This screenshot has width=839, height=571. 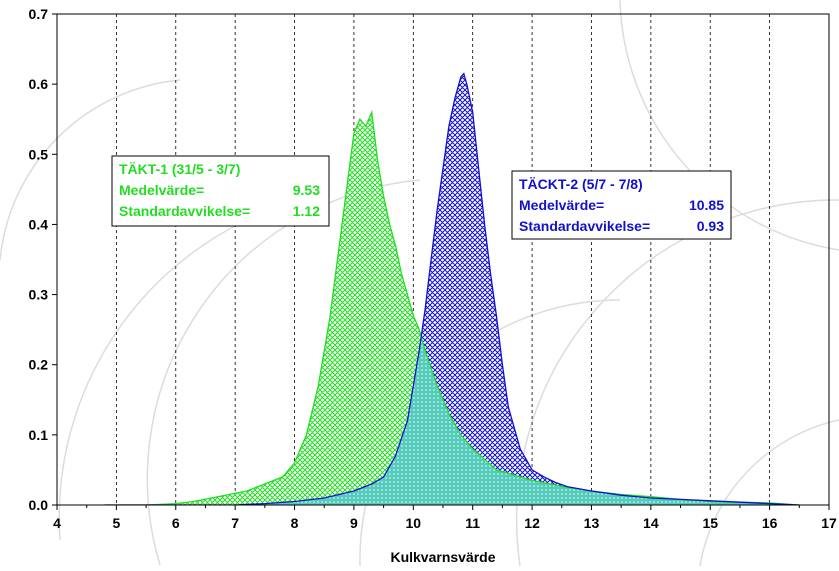 I want to click on x-tick-label: 17, so click(x=829, y=523).